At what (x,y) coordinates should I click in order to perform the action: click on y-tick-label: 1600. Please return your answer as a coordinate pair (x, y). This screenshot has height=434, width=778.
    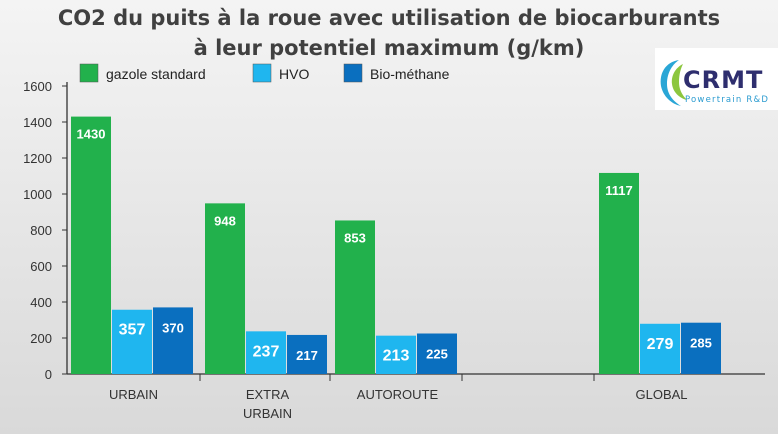
    Looking at the image, I should click on (37, 86).